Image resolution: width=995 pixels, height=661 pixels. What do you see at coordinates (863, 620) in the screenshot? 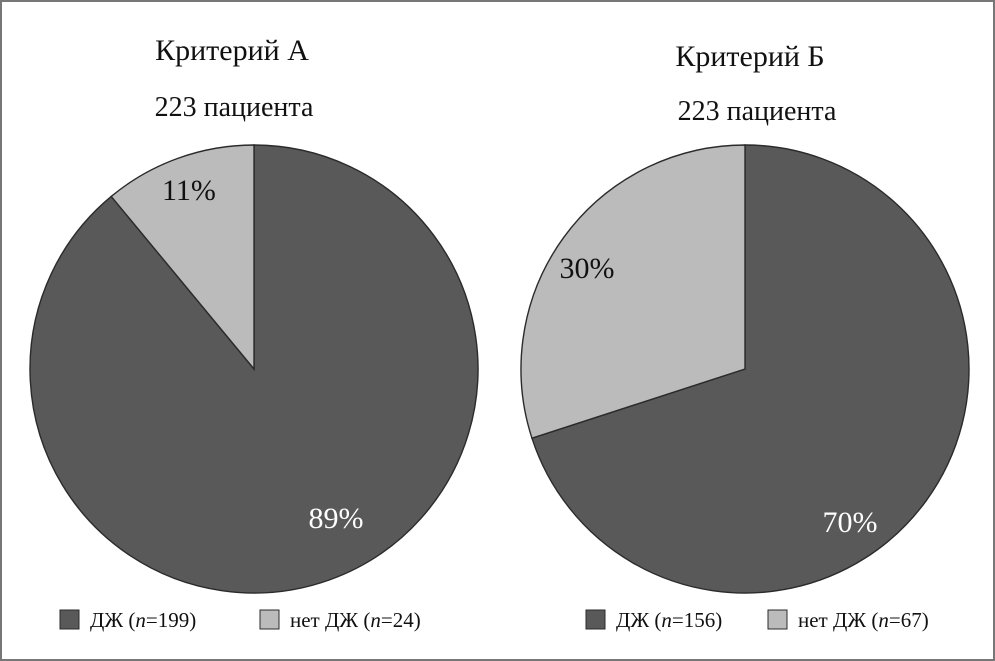
I see `chart-b-legend-no-dj: нет ДЖ (n=67)` at bounding box center [863, 620].